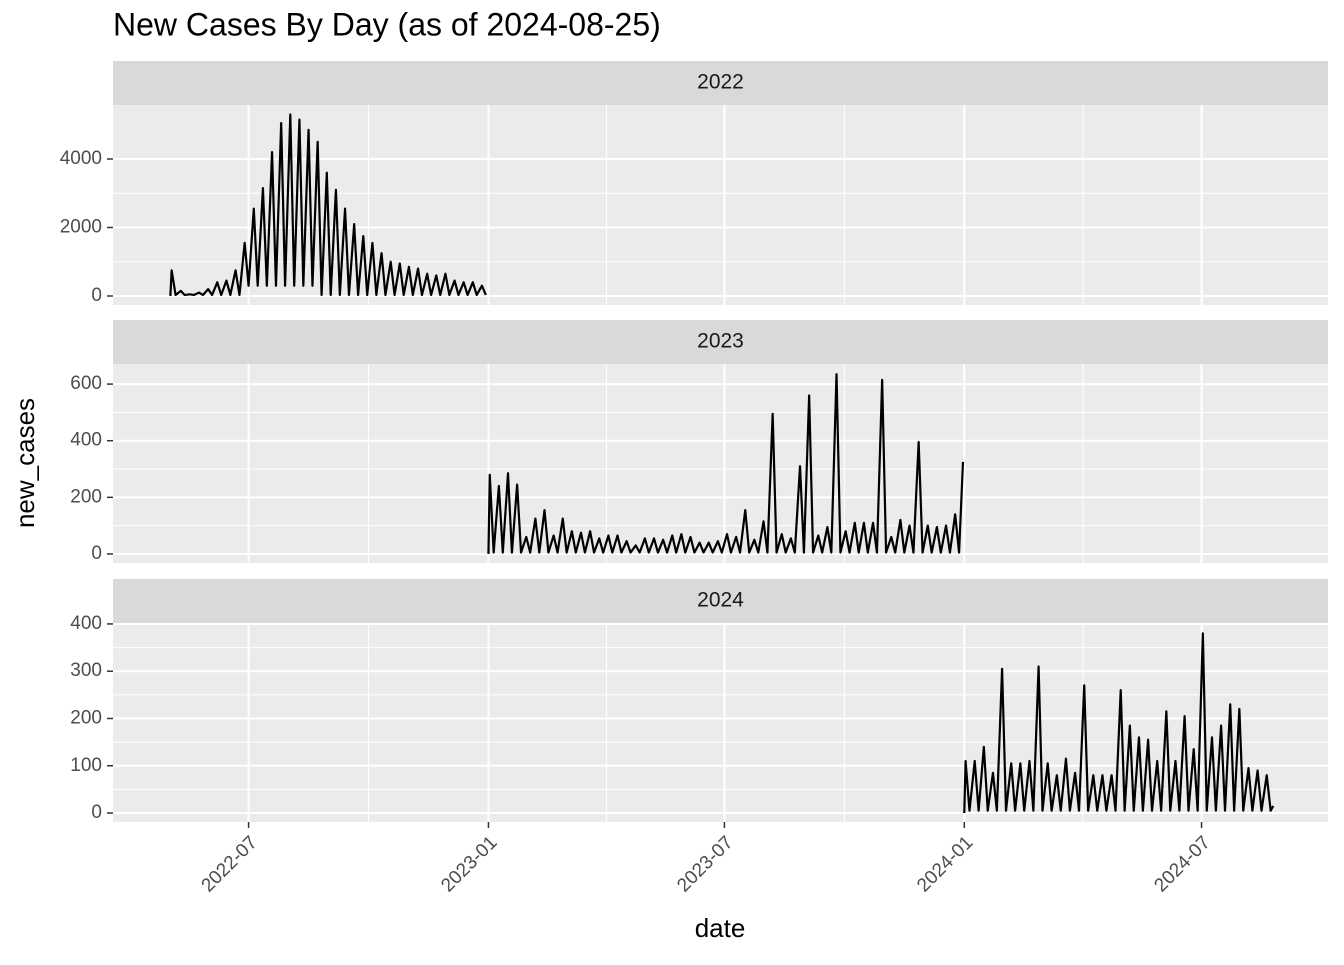 The width and height of the screenshot is (1344, 965). I want to click on y-tick-label: 2000, so click(81, 227).